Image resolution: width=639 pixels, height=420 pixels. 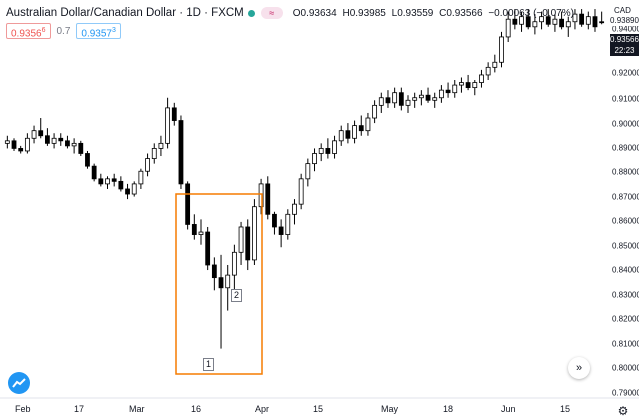 What do you see at coordinates (19, 383) in the screenshot?
I see `tradingview-logo-icon` at bounding box center [19, 383].